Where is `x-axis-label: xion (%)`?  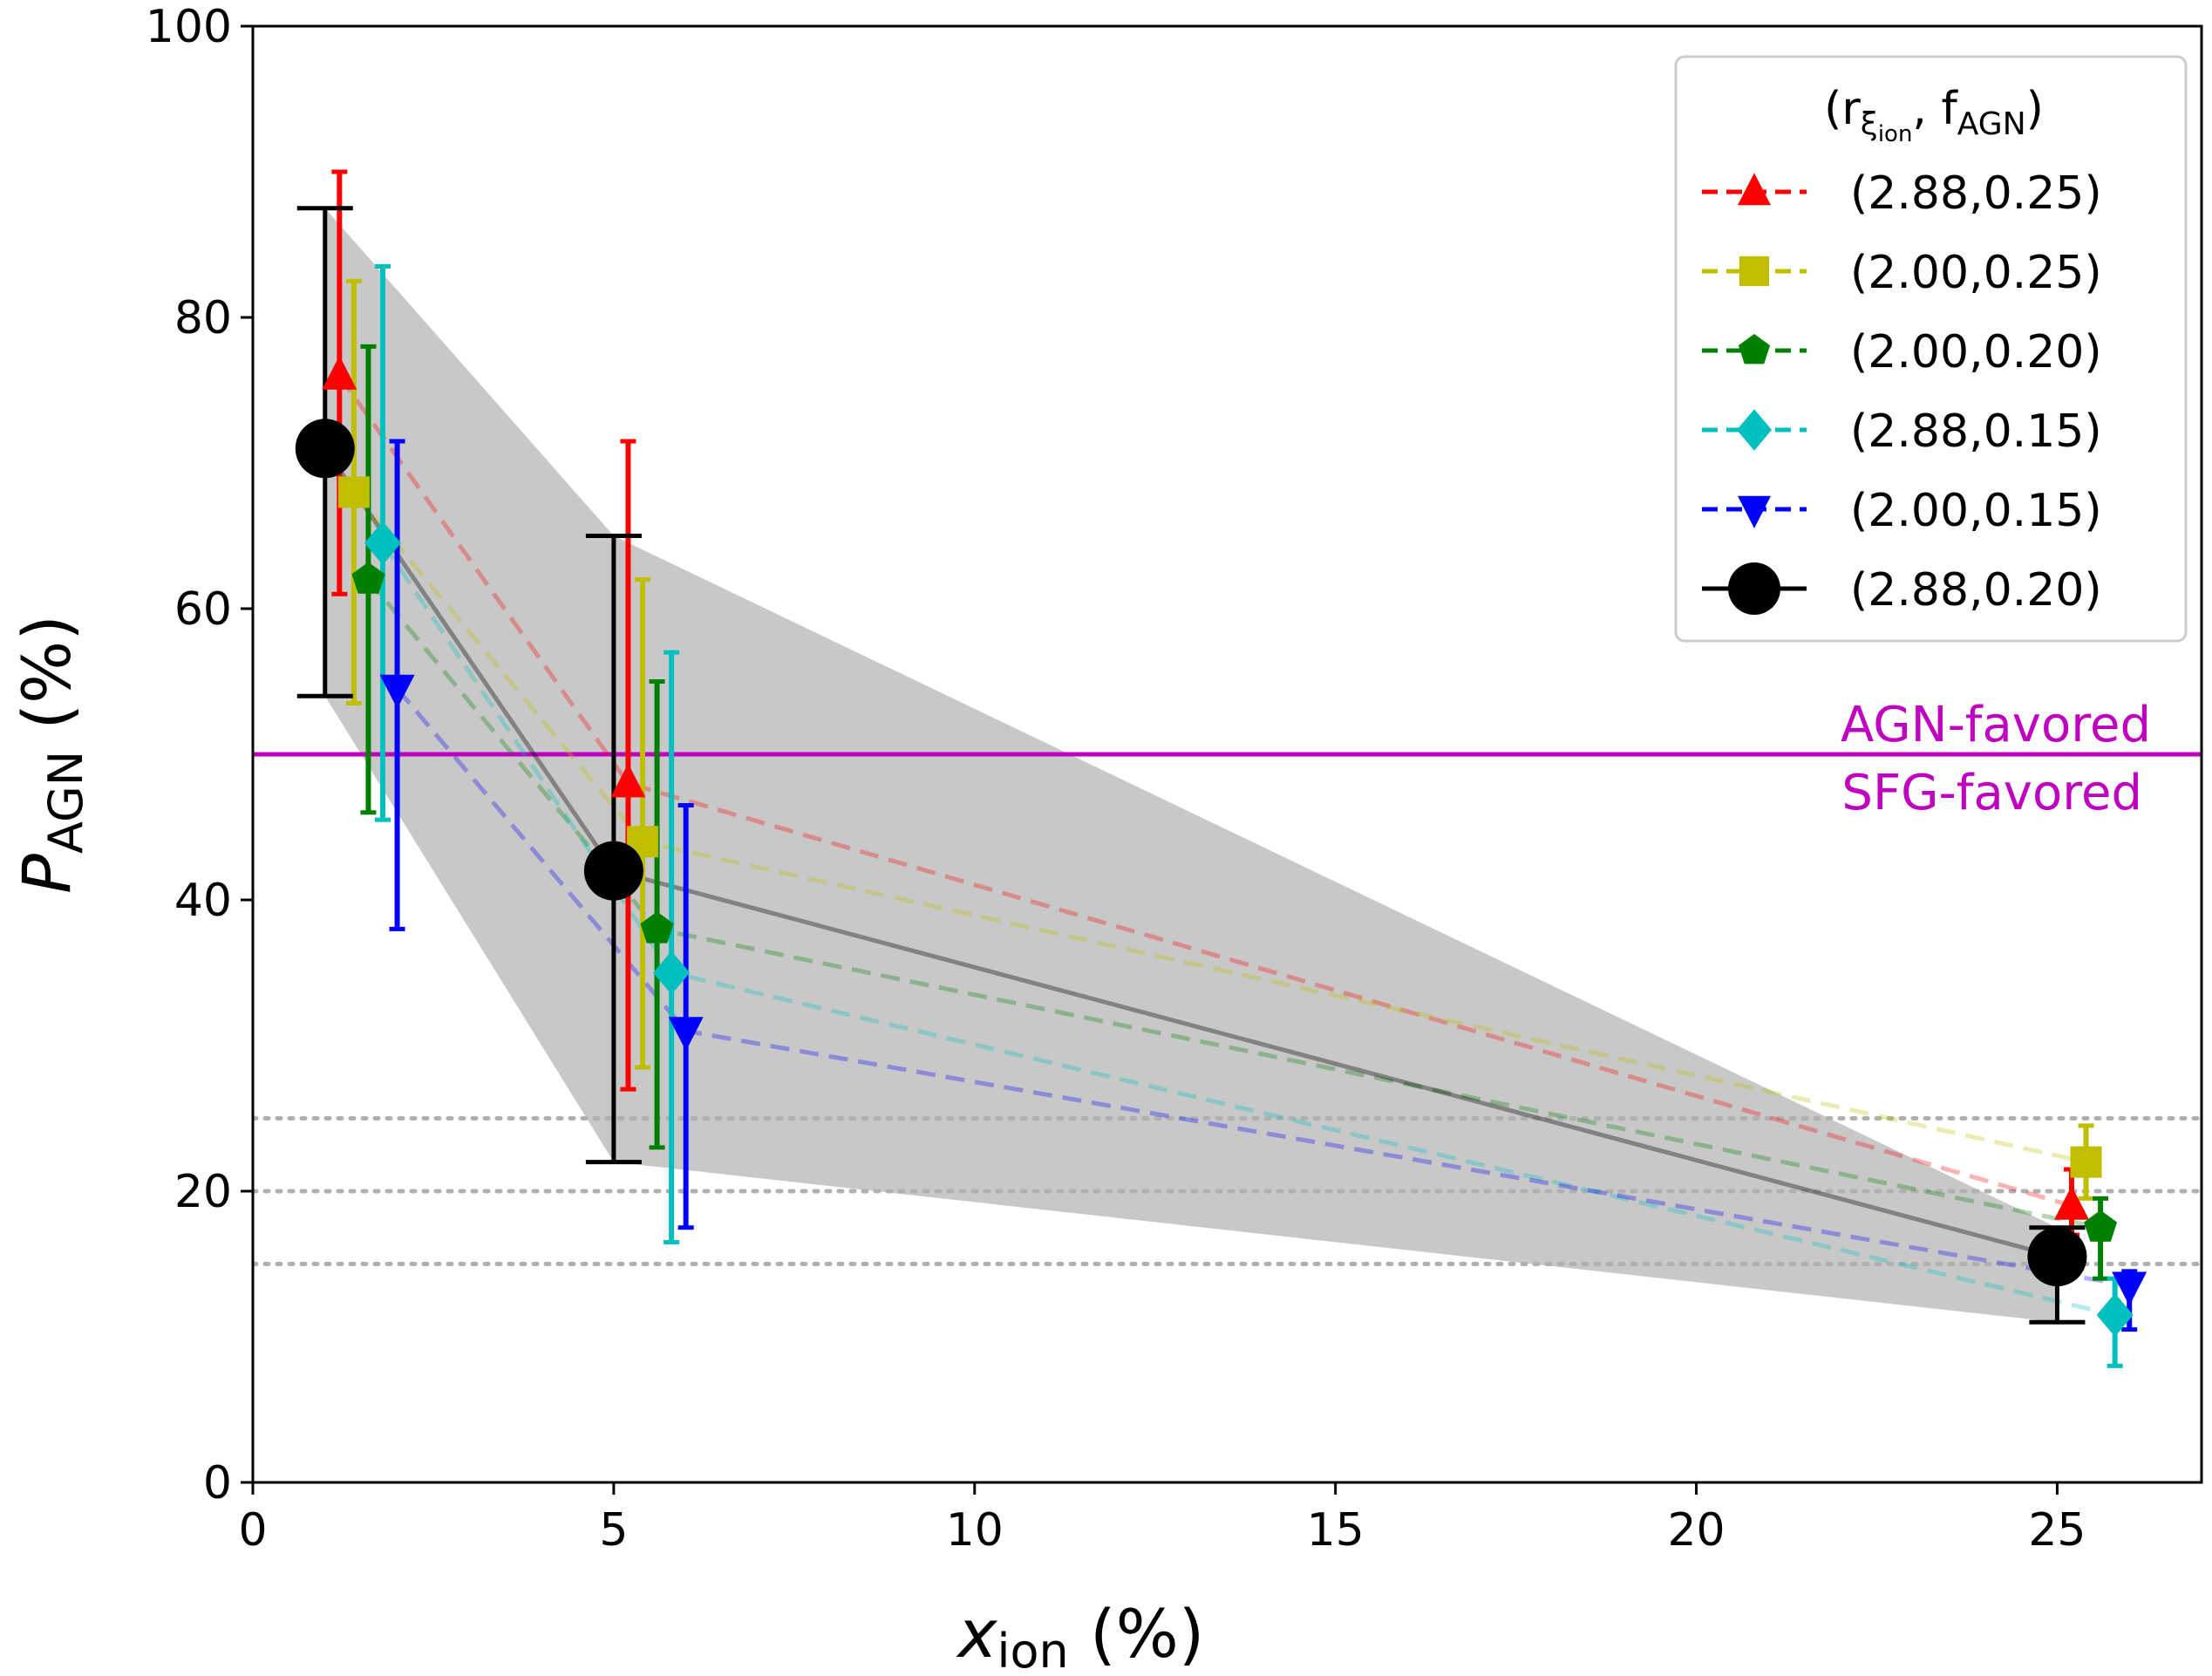
x-axis-label: xion (%) is located at coordinates (1080, 1635).